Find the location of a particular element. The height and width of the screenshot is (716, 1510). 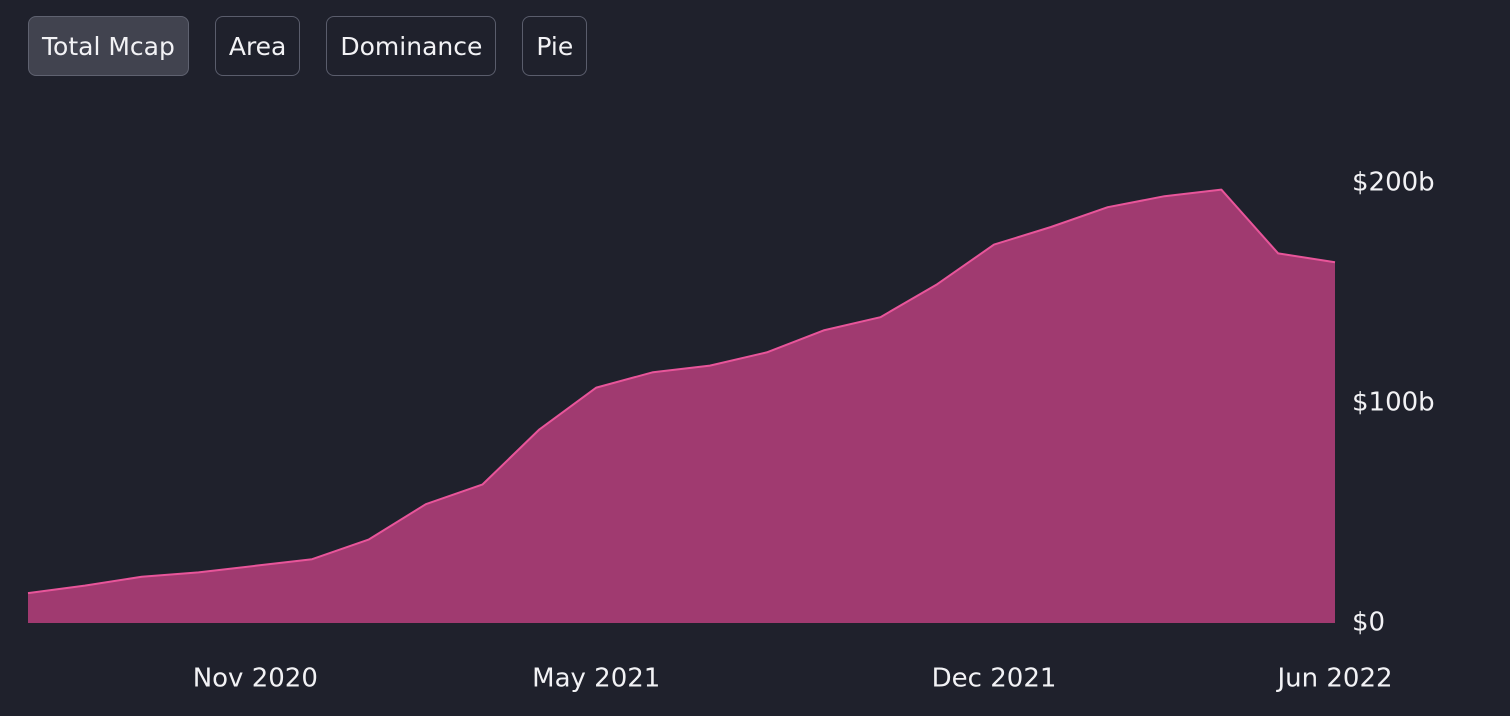

x-tick-label: Dec 2021 is located at coordinates (994, 679).